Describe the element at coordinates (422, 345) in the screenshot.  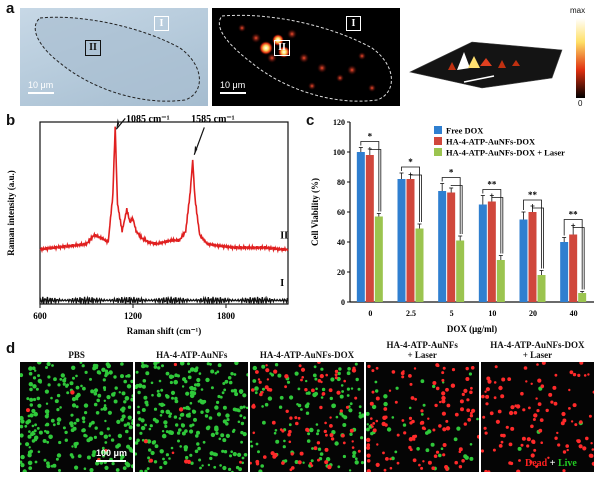
I see `panel-d-label-4: HA-4-ATP-AuNFs` at that location.